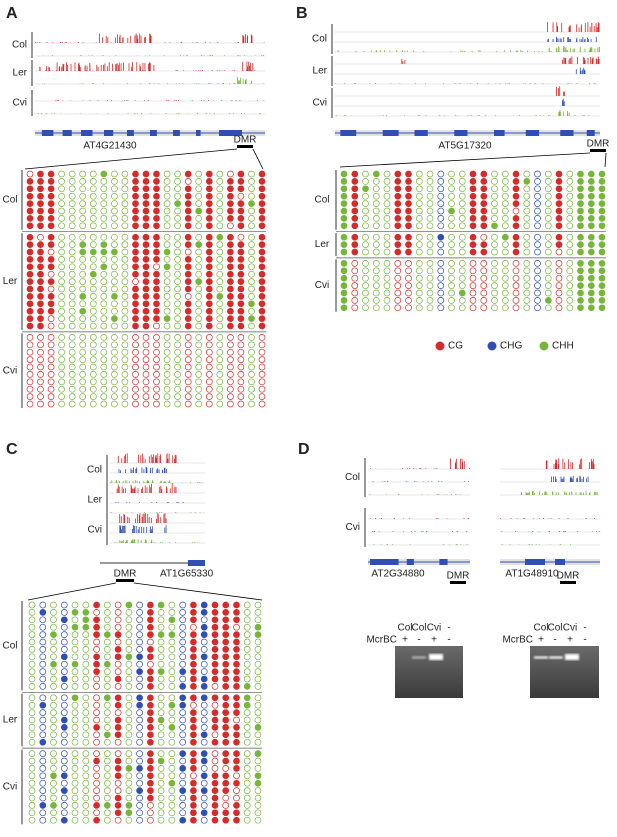 This screenshot has width=617, height=837. Describe the element at coordinates (322, 244) in the screenshot. I see `group-label: Ler` at that location.